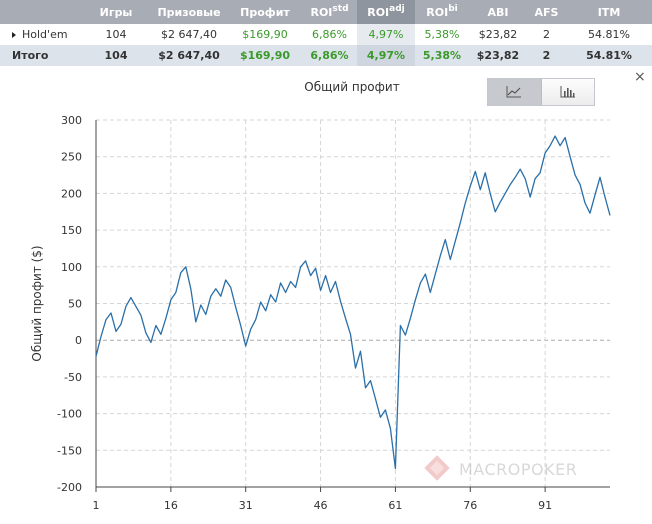  Describe the element at coordinates (340, 8) in the screenshot. I see `header-roi-std-sup: std` at that location.